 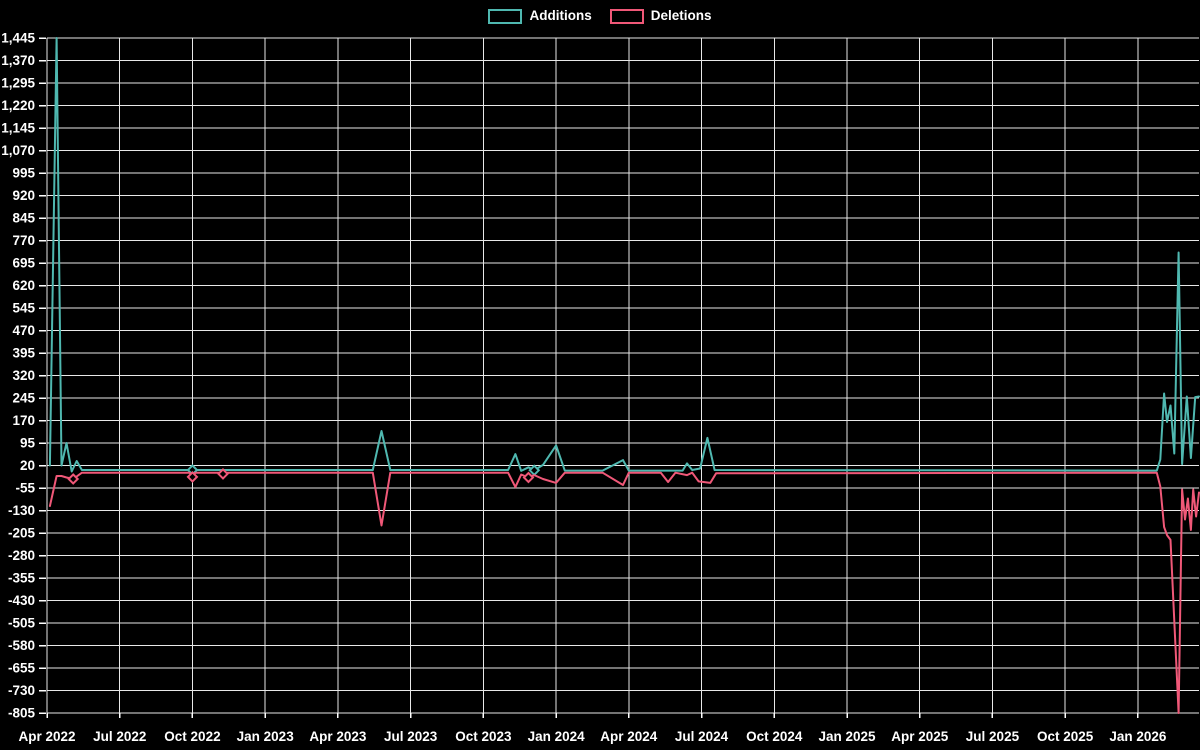 What do you see at coordinates (23, 240) in the screenshot?
I see `y-axis-label: 770` at bounding box center [23, 240].